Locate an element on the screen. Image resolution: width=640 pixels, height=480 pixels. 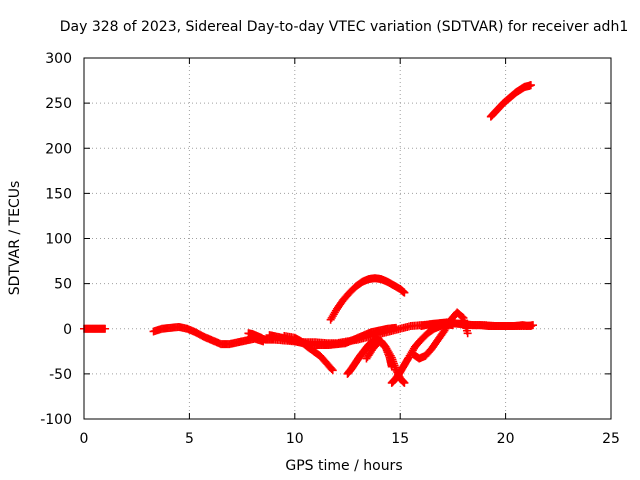
y-tick-label: 250 is located at coordinates (58, 104).